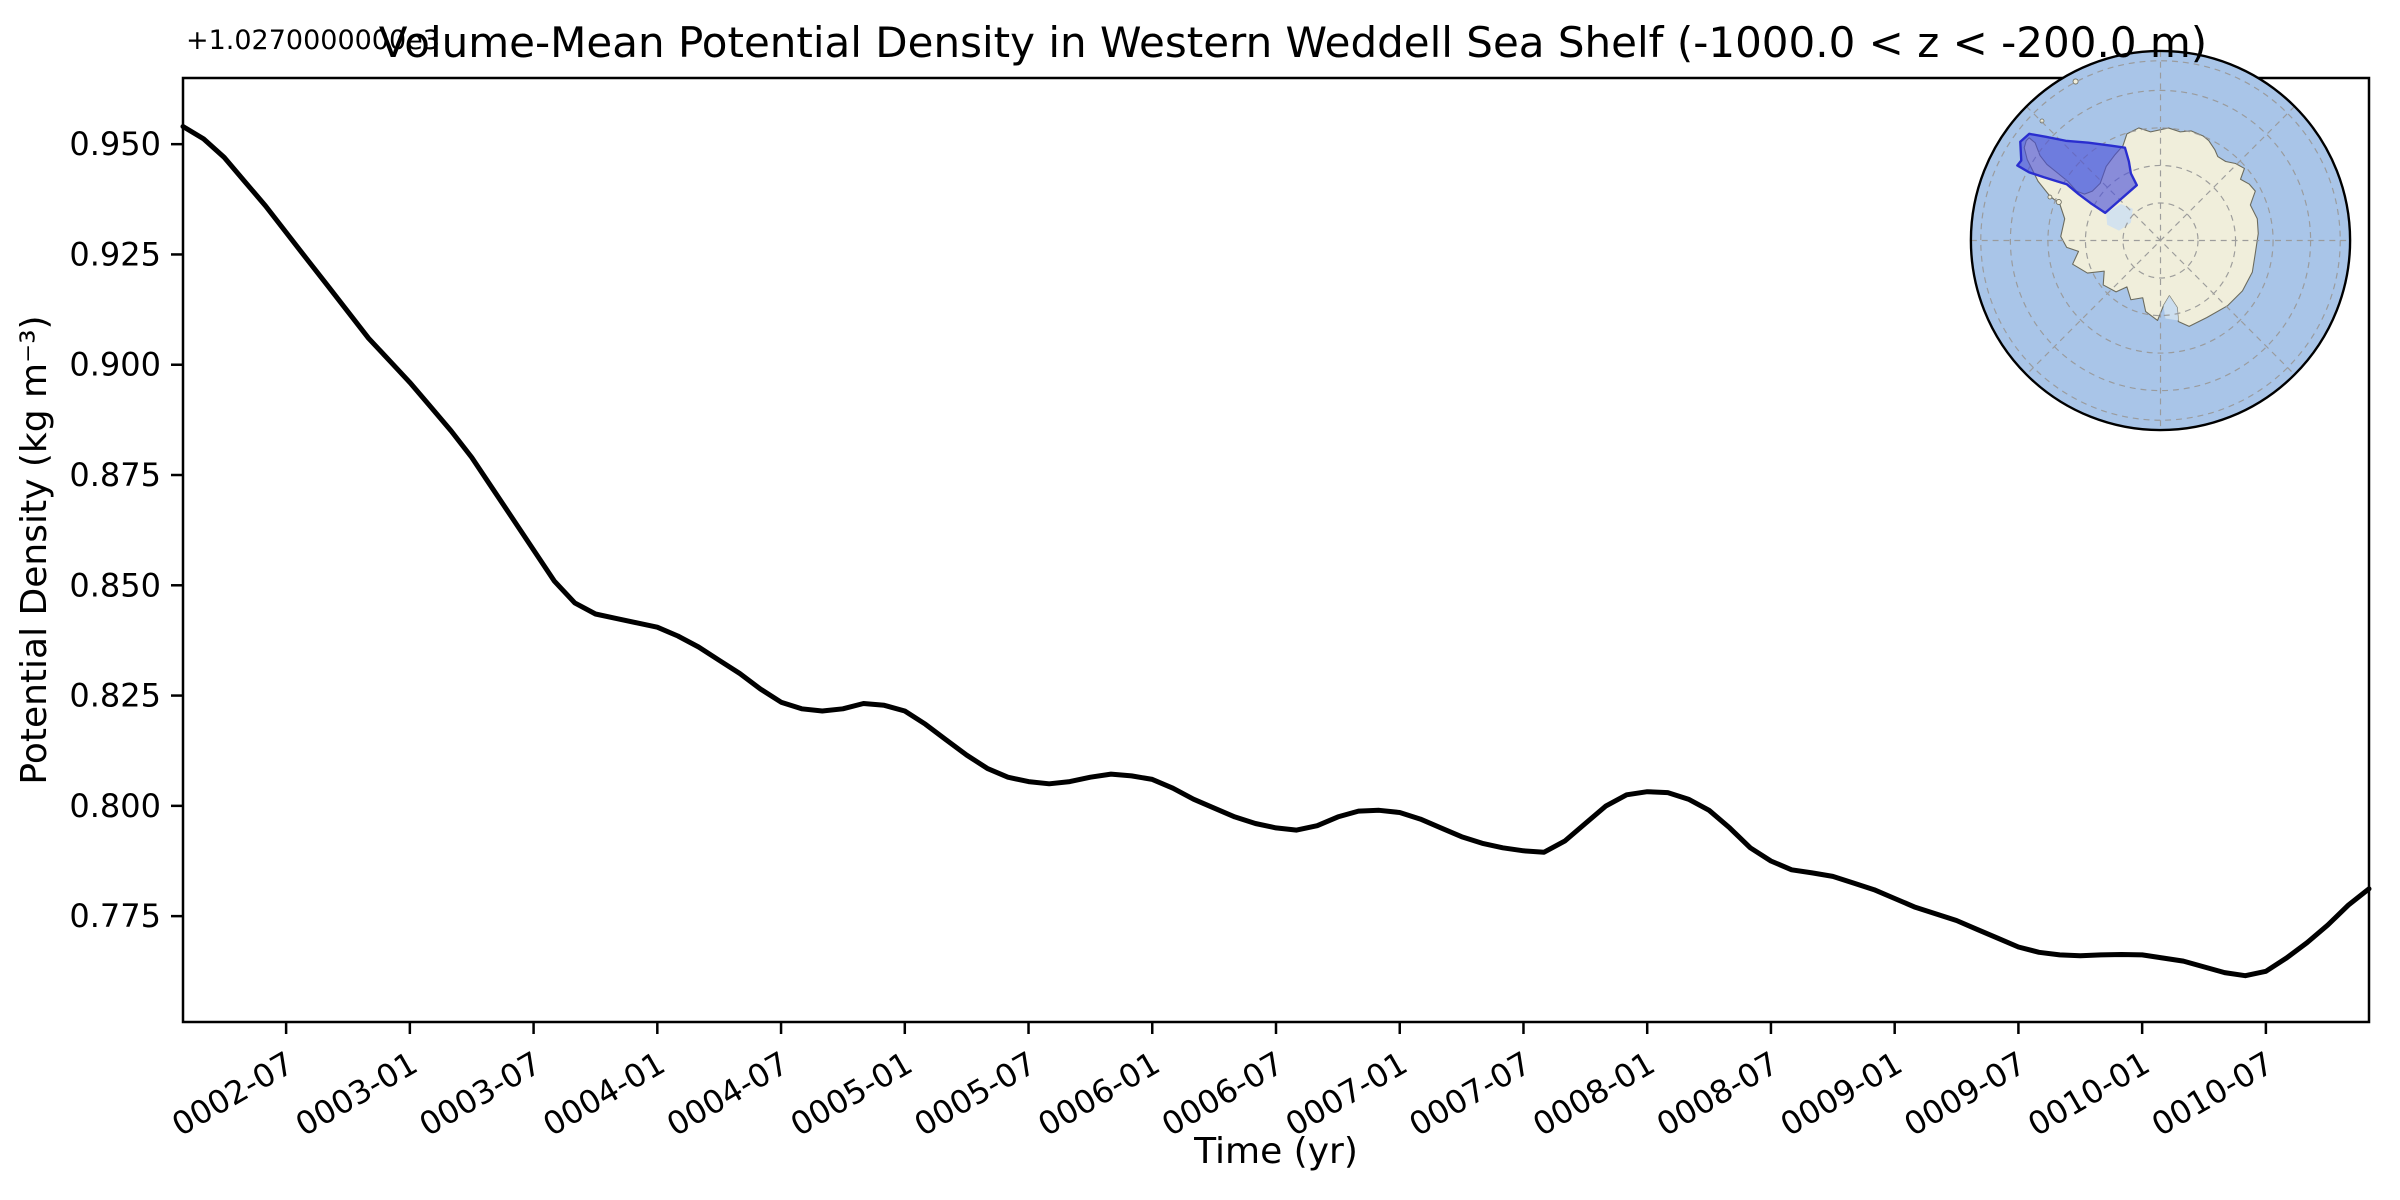 This screenshot has width=2400, height=1200. I want to click on y-axis-offset-text: +1.0270000000e3, so click(313, 40).